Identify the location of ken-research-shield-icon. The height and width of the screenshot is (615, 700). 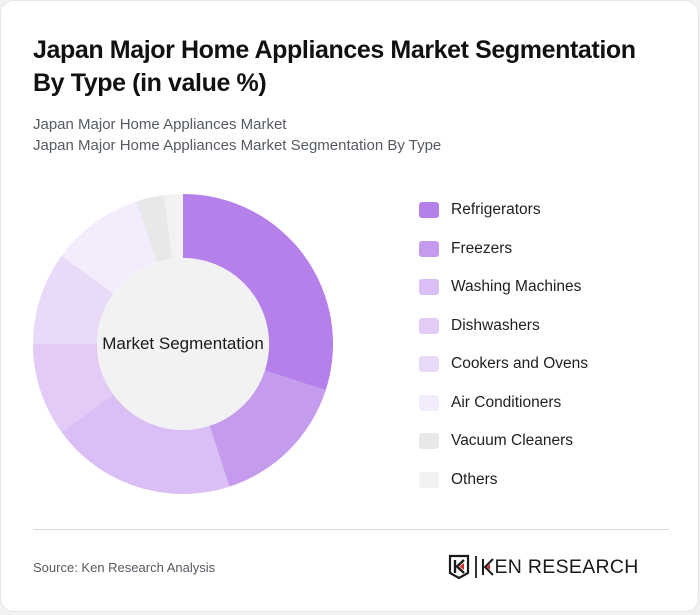
(459, 567).